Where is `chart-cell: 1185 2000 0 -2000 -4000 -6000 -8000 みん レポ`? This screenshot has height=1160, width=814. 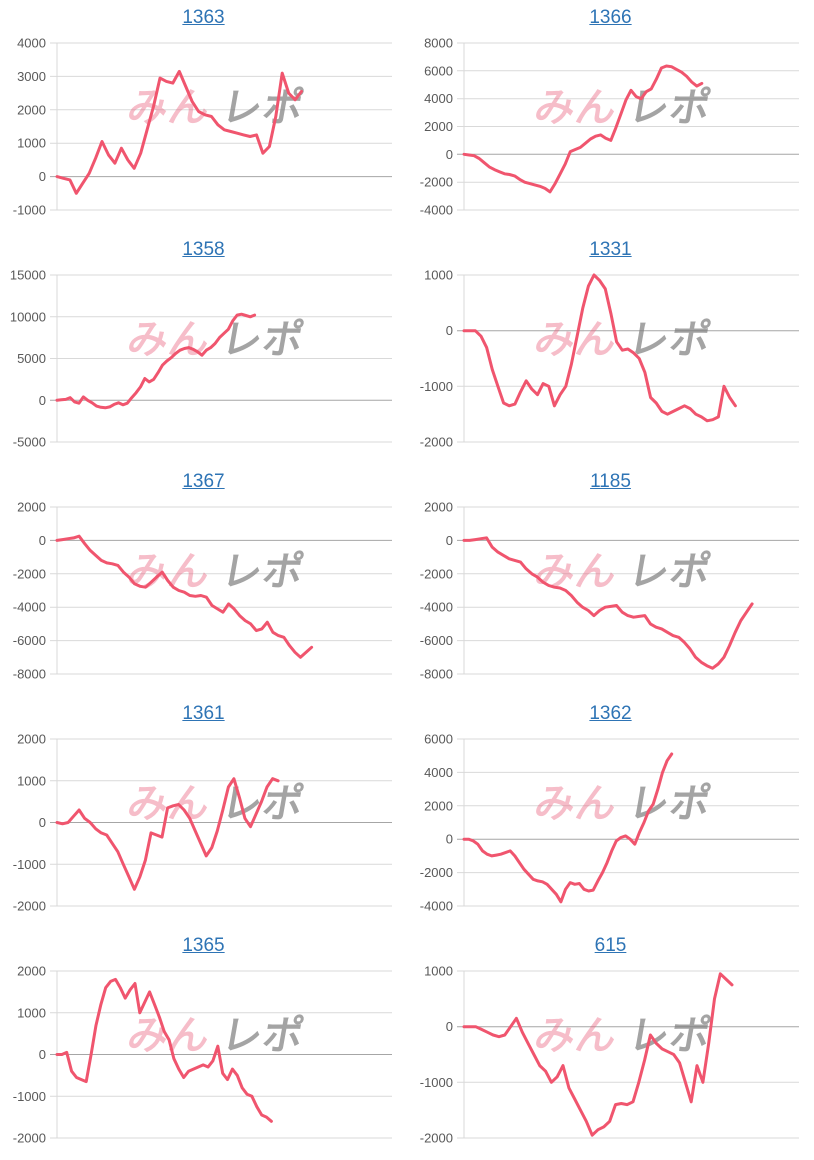 chart-cell: 1185 2000 0 -2000 -4000 -6000 -8000 みん レポ is located at coordinates (610, 580).